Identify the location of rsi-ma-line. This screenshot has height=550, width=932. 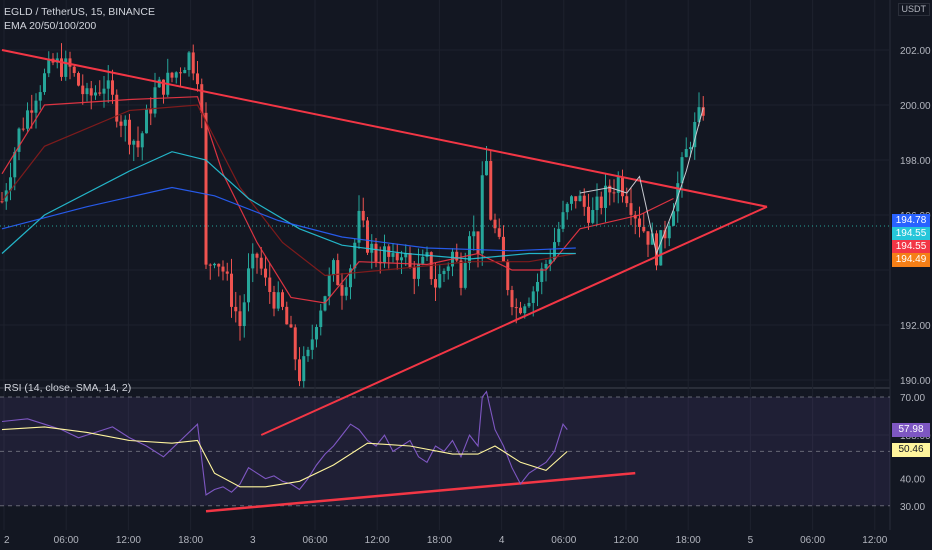
(284, 457).